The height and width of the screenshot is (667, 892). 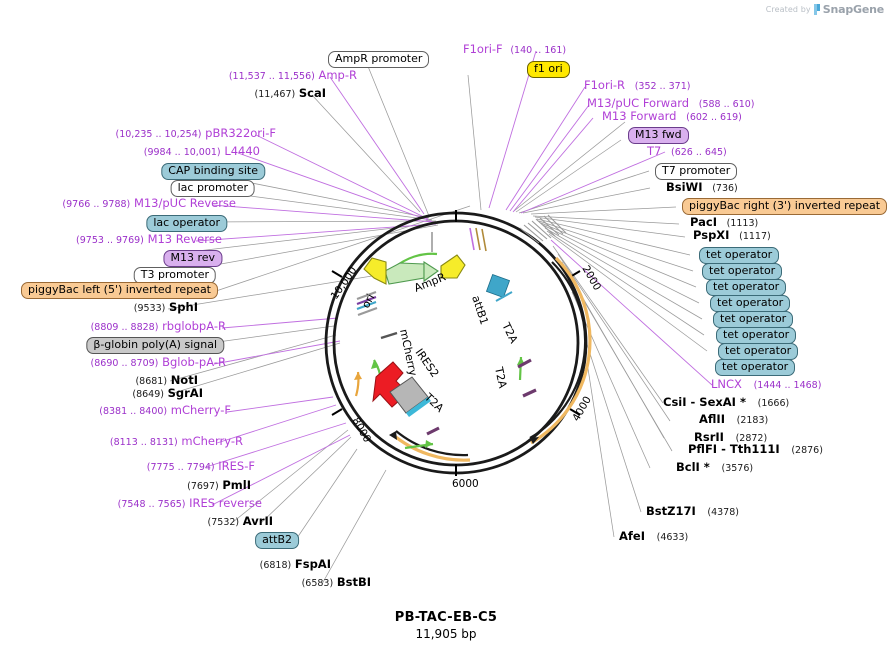 I want to click on snapgene-watermark: Created by SnapGene, so click(x=825, y=9).